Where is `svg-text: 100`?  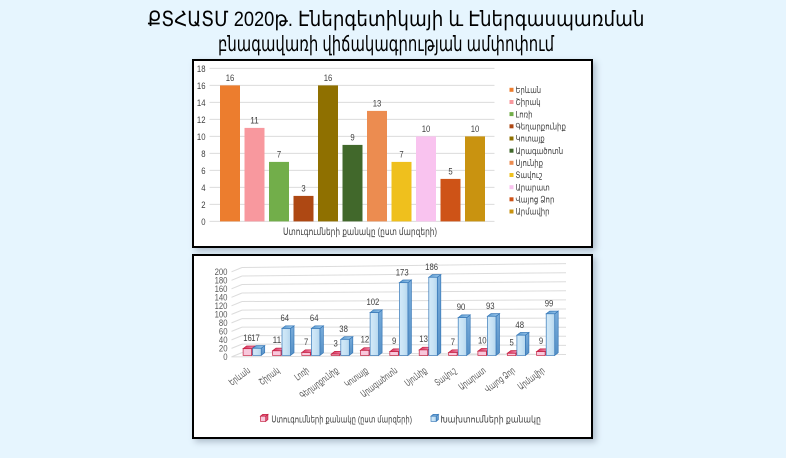
svg-text: 100 is located at coordinates (221, 314).